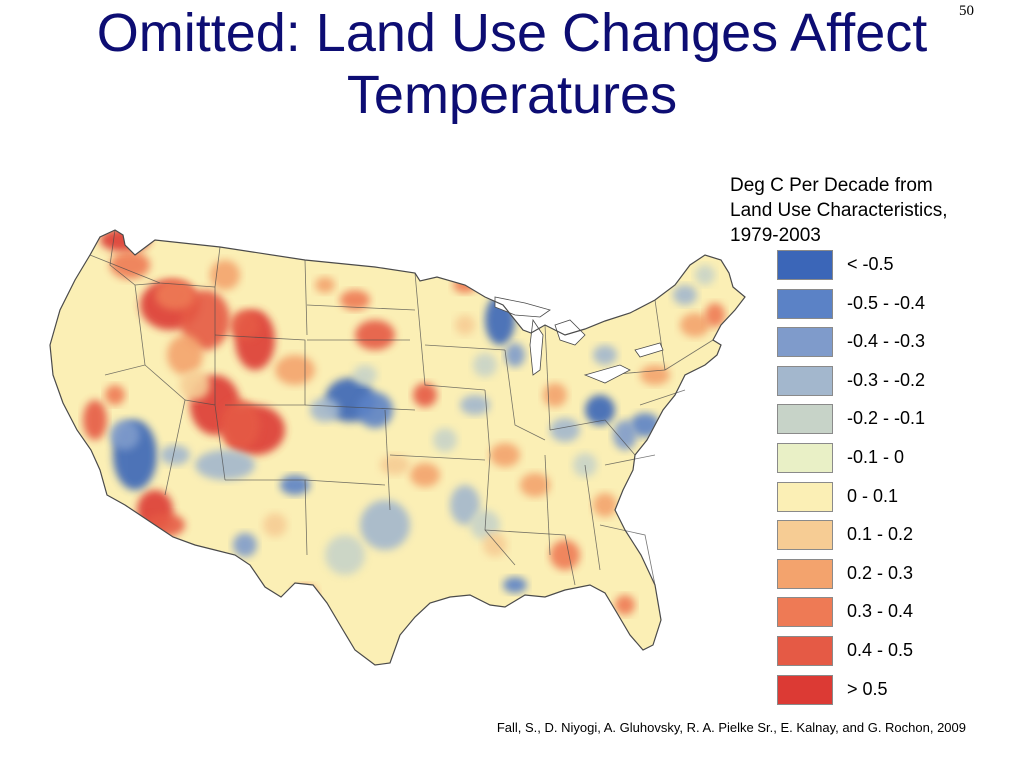 This screenshot has height=768, width=1024. Describe the element at coordinates (880, 650) in the screenshot. I see `legend-label: 0.4 - 0.5` at that location.